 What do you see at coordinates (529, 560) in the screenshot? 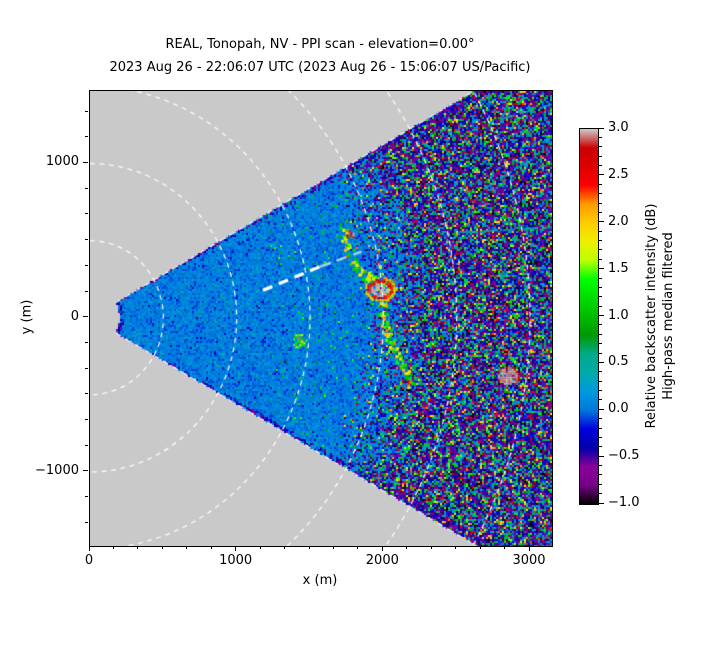
I see `x-tick-label: 3000` at bounding box center [529, 560].